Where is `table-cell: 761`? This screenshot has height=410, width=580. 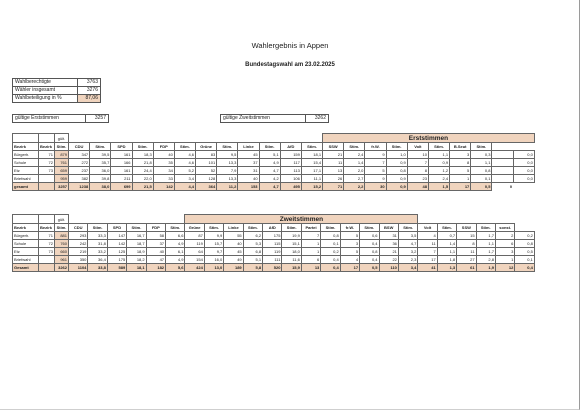 table-cell: 761 is located at coordinates (61, 162).